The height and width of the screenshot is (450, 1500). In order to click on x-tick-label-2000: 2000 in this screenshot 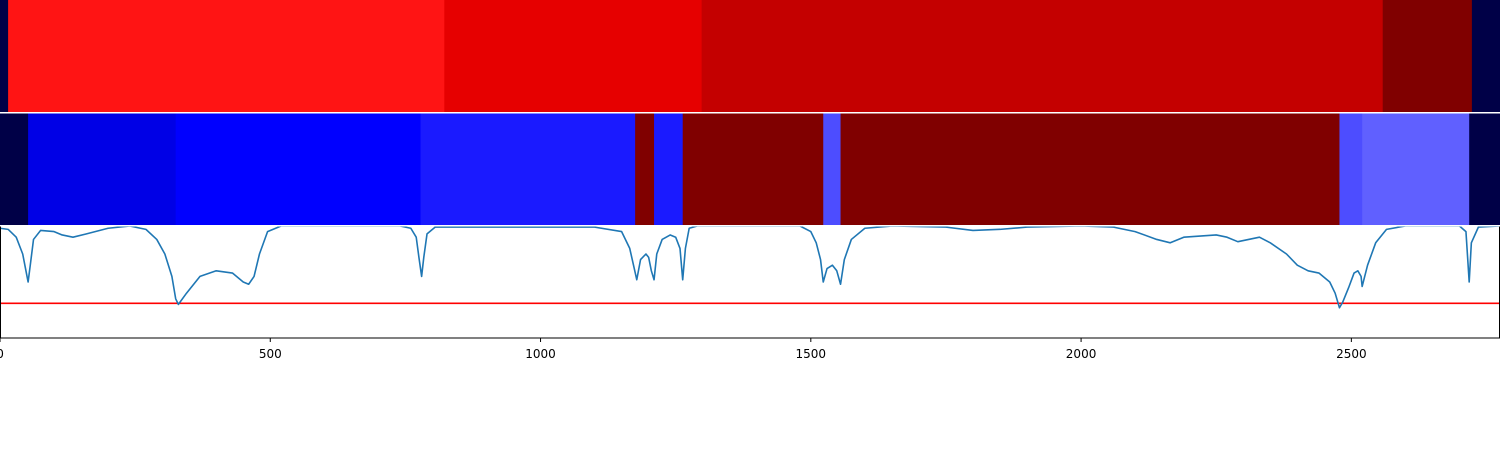, I will do `click(1081, 354)`.